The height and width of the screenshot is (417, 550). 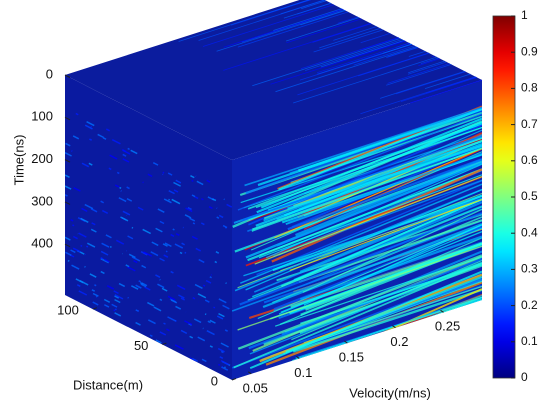 I want to click on y-tick-label: 100, so click(x=68, y=310).